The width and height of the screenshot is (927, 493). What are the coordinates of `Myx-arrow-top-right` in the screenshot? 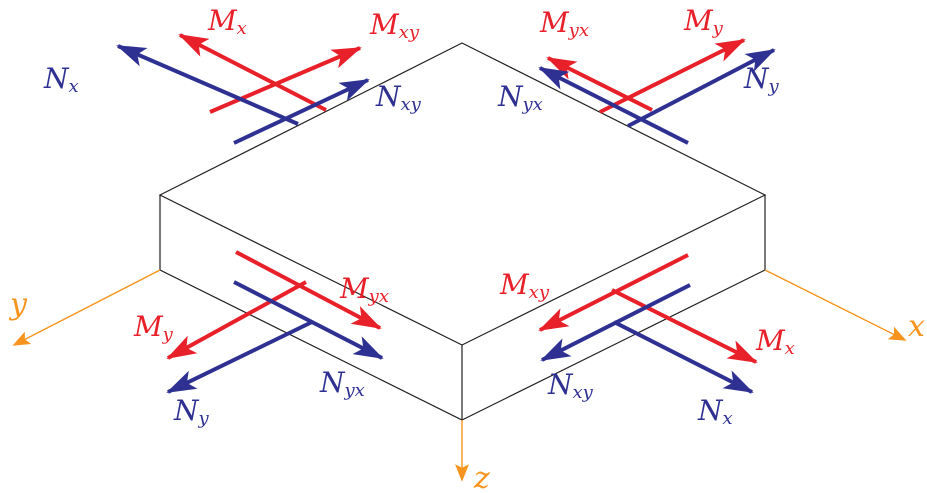 It's located at (599, 84).